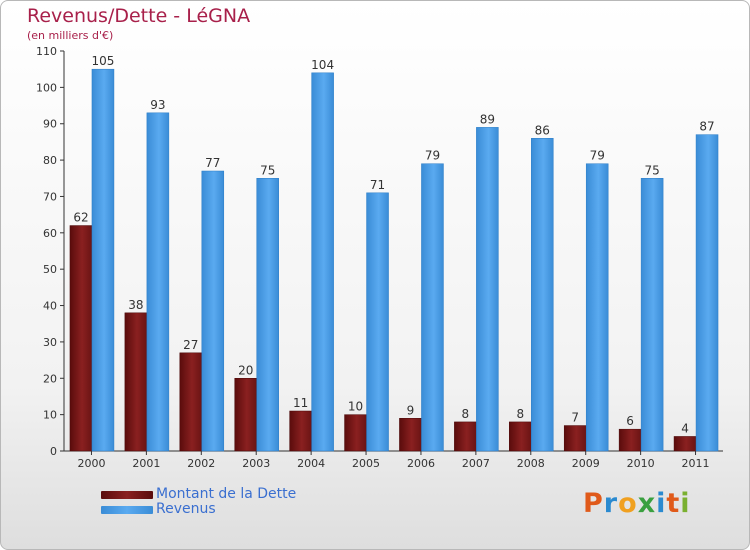 This screenshot has height=550, width=750. Describe the element at coordinates (366, 463) in the screenshot. I see `x-tick-label: 2005` at that location.